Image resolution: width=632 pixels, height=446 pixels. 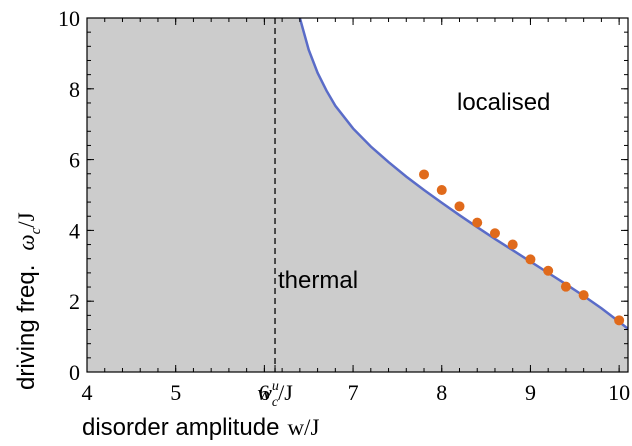 I want to click on x-tick-label: 8, so click(x=441, y=392).